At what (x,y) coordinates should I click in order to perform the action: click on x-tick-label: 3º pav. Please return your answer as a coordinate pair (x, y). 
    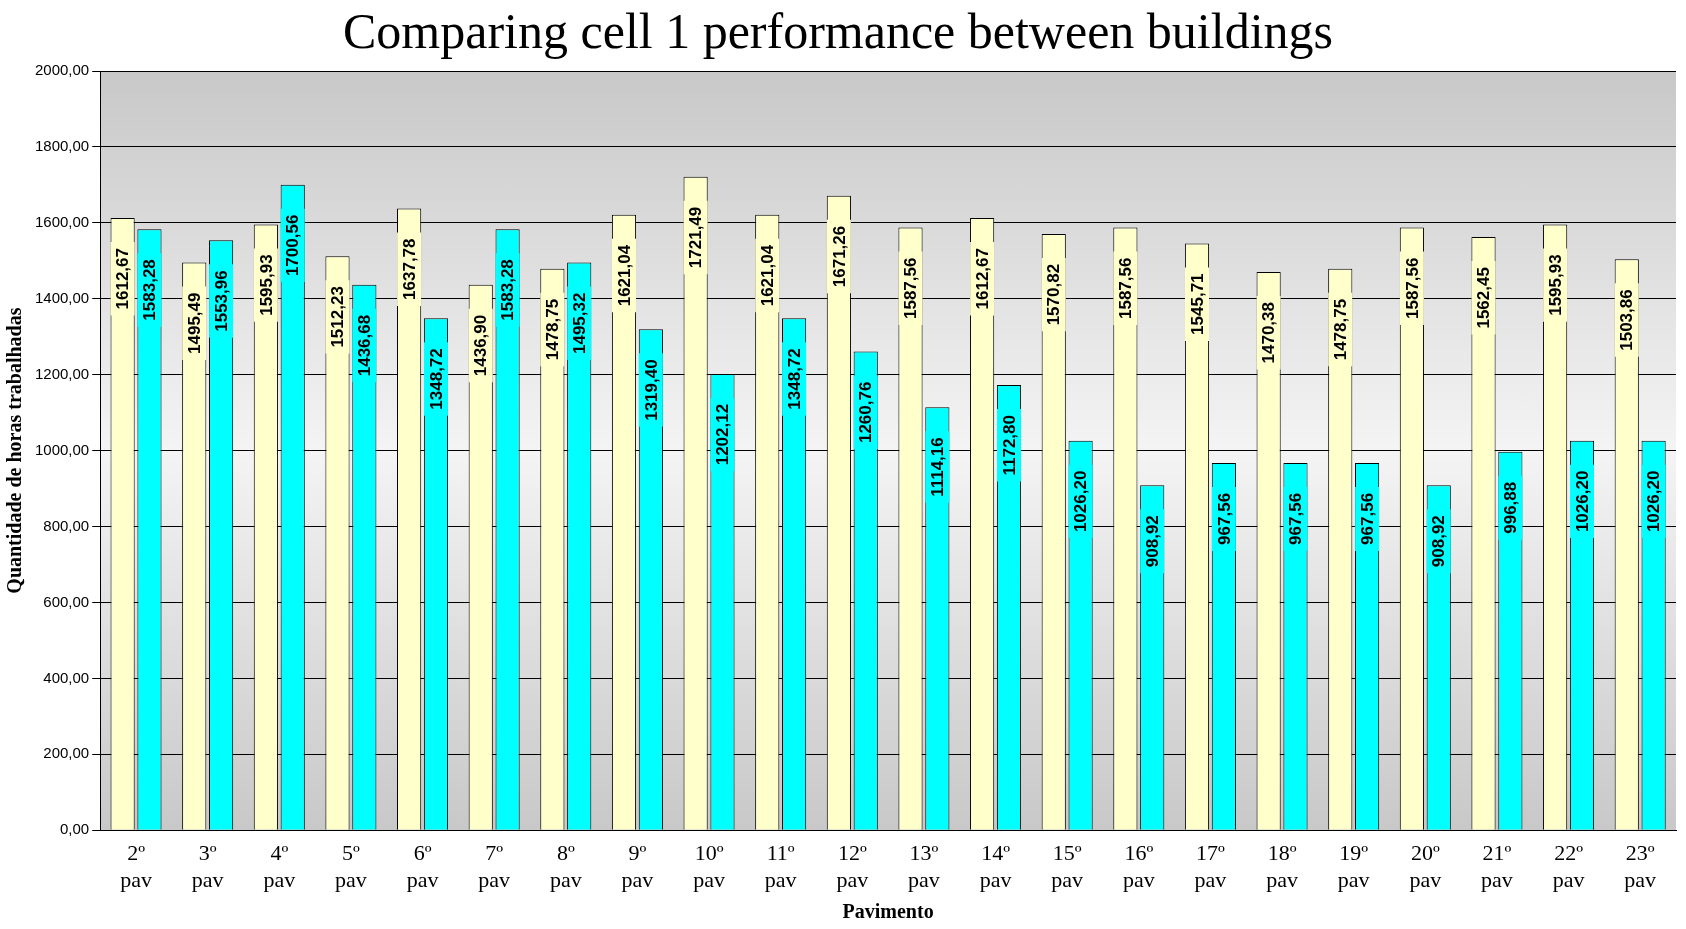
    Looking at the image, I should click on (207, 866).